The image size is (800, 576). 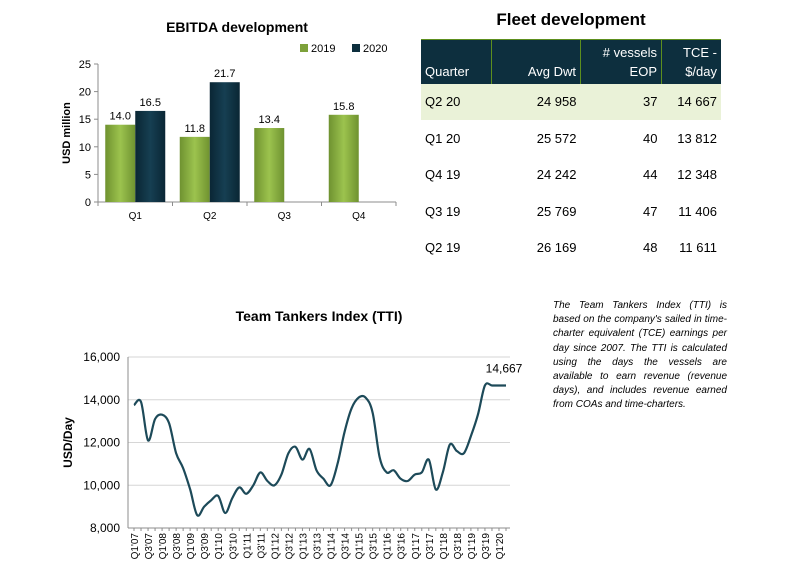 I want to click on tti-annotation: 14,667, so click(x=504, y=368).